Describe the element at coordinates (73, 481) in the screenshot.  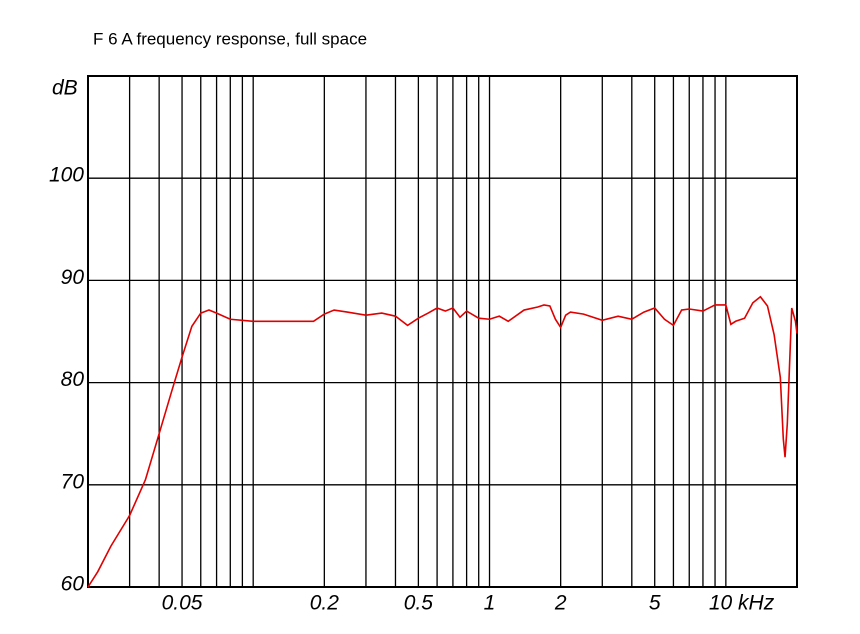
I see `y-tick-label: 70` at that location.